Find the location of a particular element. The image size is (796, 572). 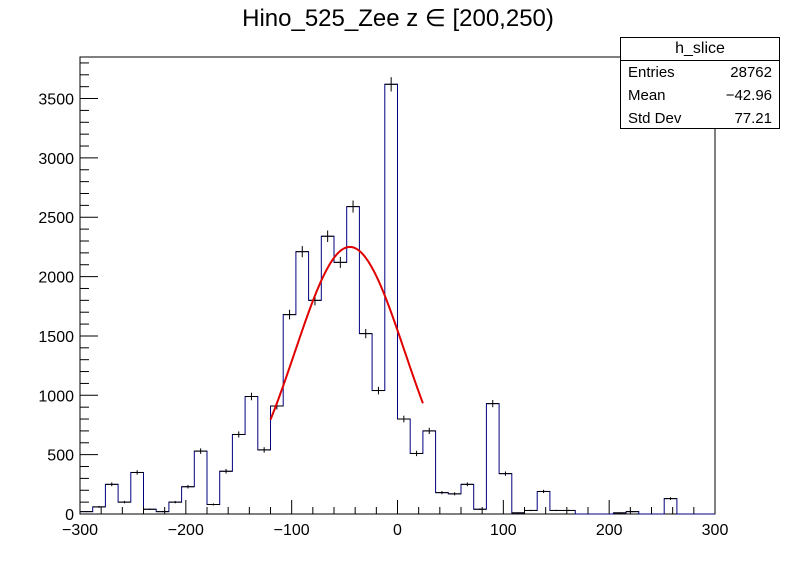

y-tick-label: 3000 is located at coordinates (56, 159).